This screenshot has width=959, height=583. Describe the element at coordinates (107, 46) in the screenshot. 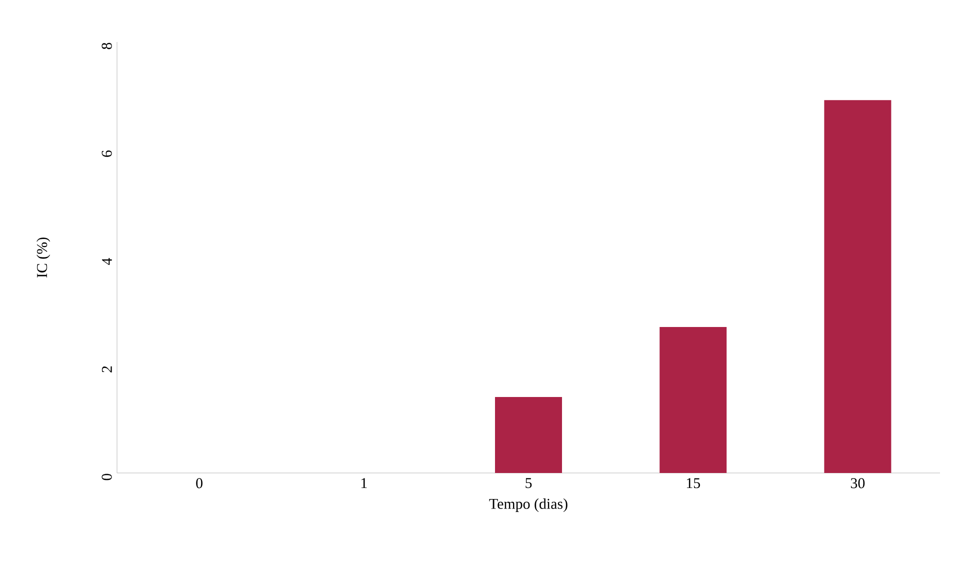

I see `y-tick-label: 8` at that location.